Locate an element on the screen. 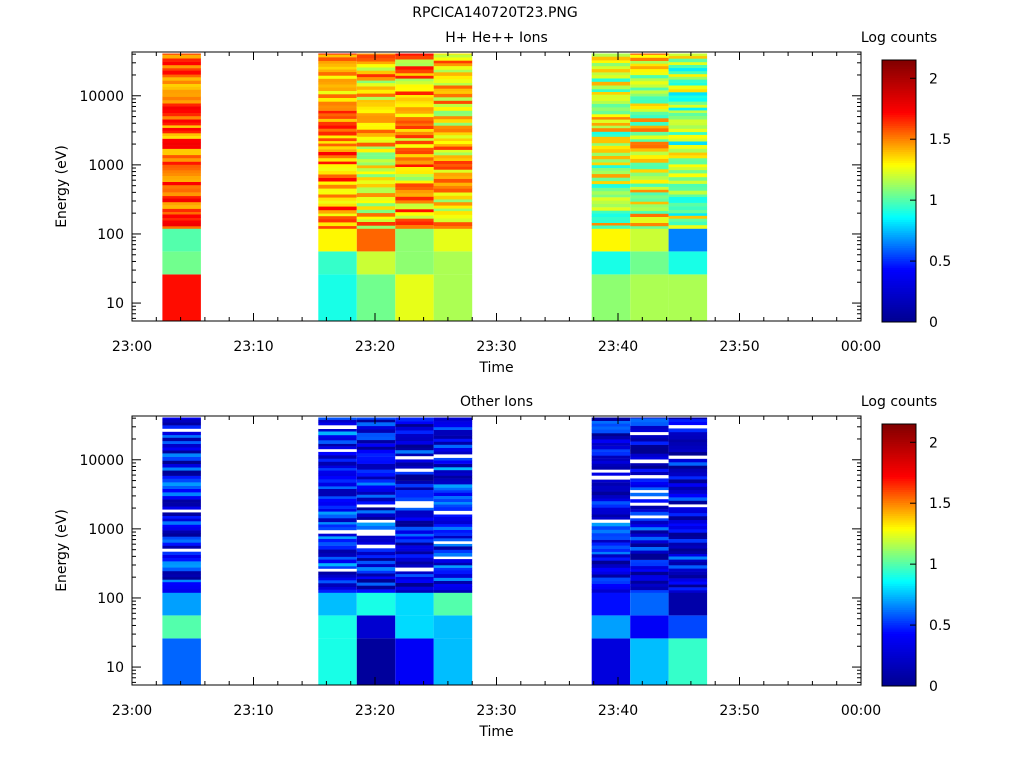 The height and width of the screenshot is (768, 1024). colorbar-frame is located at coordinates (899, 555).